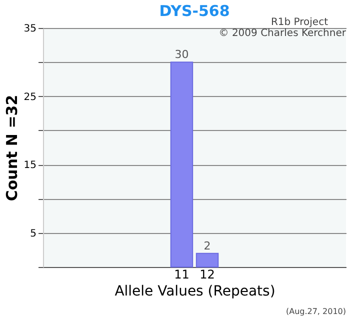 This screenshot has height=320, width=350. Describe the element at coordinates (316, 311) in the screenshot. I see `text: (Aug.27, 2010)` at that location.